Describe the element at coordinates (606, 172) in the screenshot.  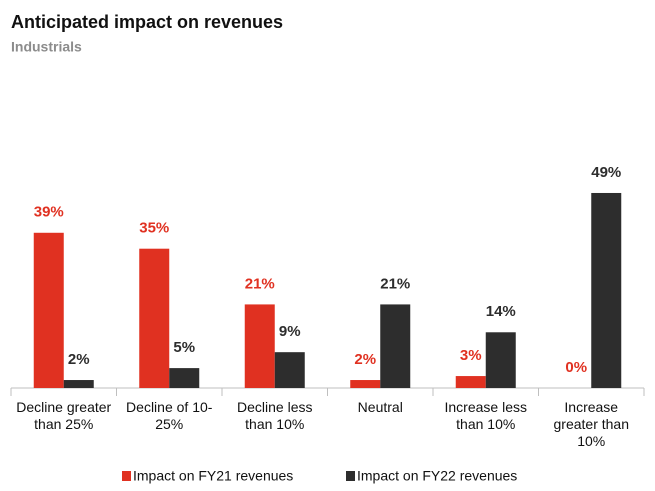
I see `data-label: 49%` at that location.